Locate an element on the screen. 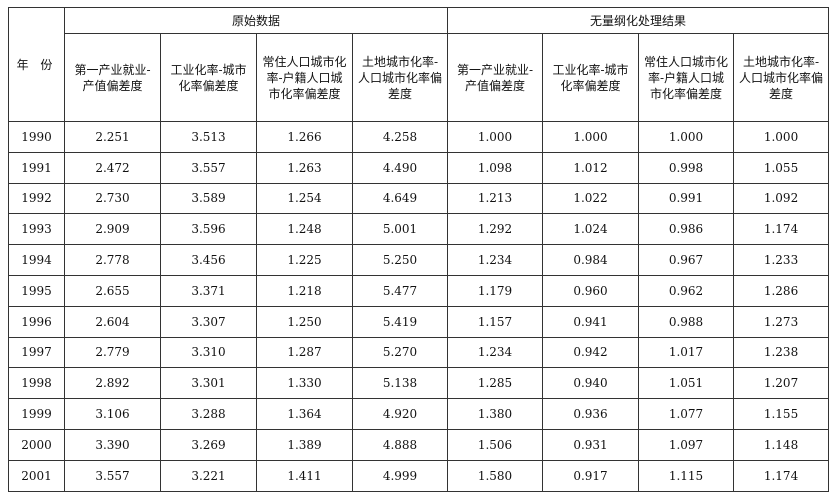 This screenshot has height=499, width=834. value-cell: 1.248 is located at coordinates (304, 229).